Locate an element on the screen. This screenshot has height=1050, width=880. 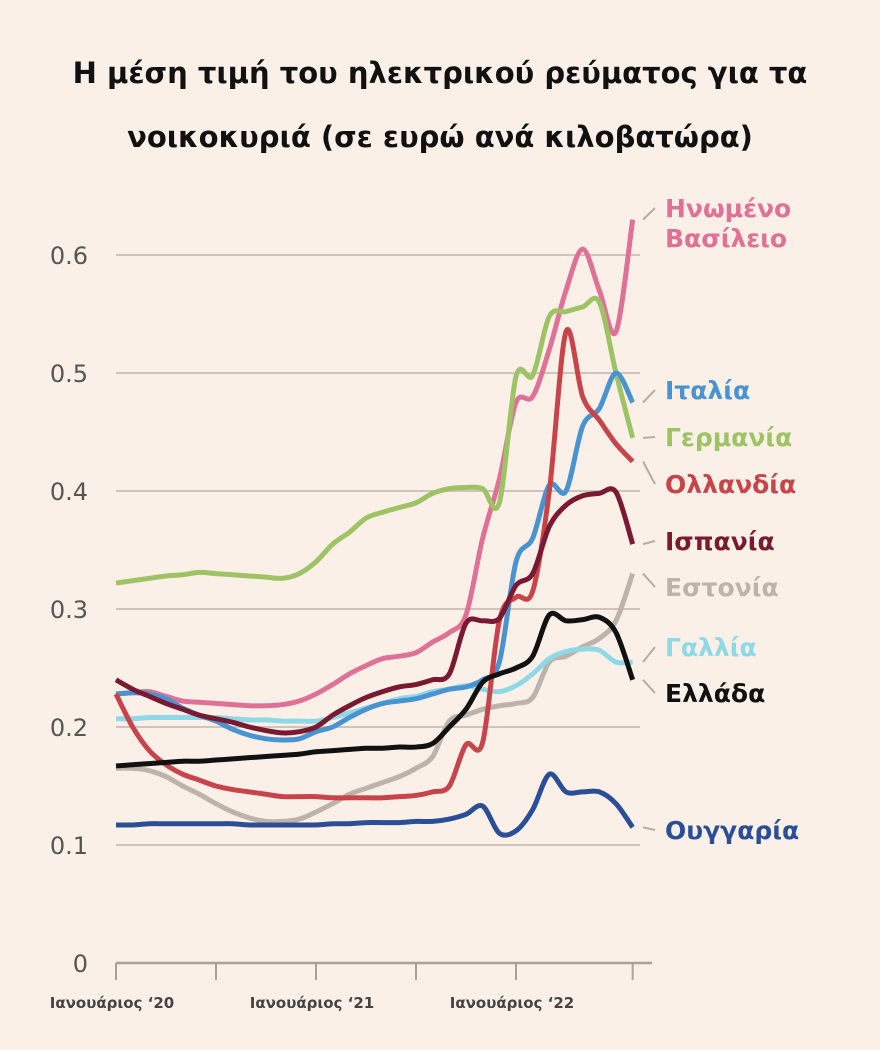
x-tick-label: Ιανουάριος ‘20 is located at coordinates (112, 1003).